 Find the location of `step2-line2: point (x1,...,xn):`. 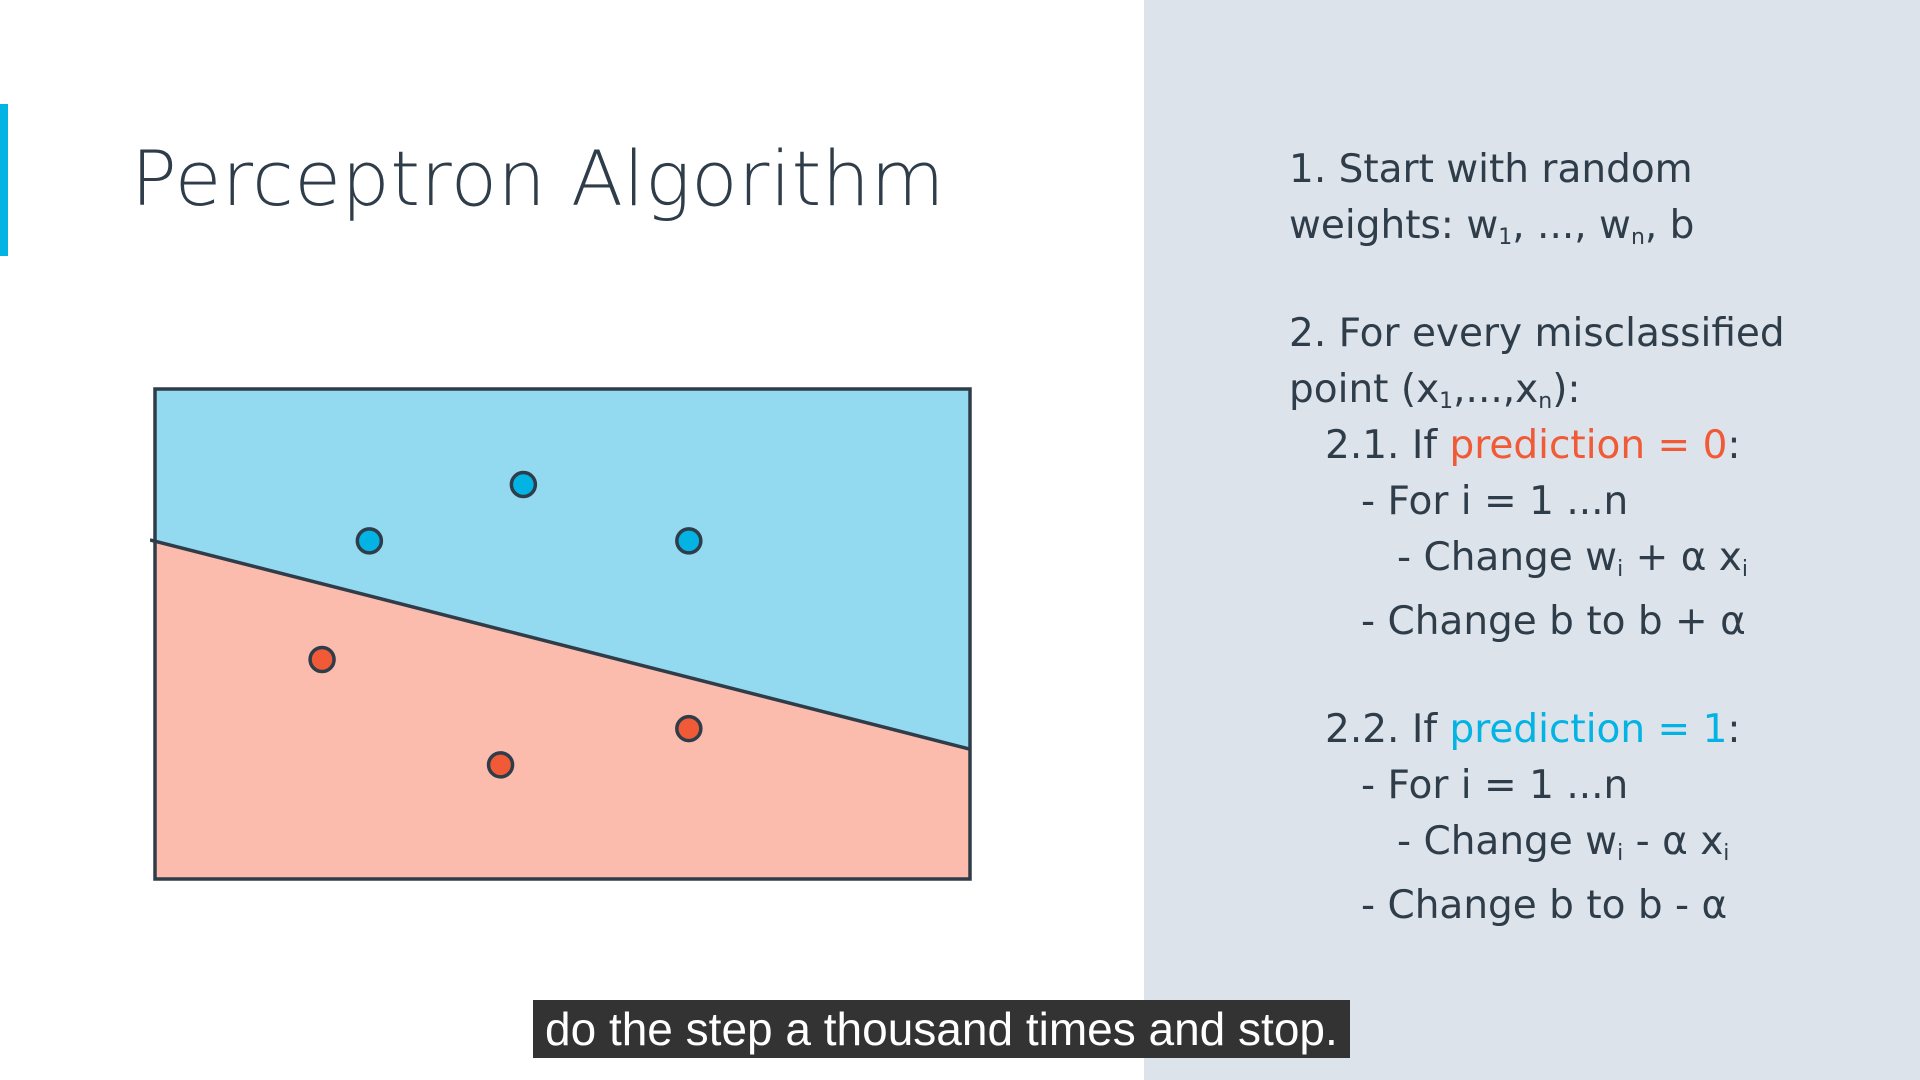

step2-line2: point (x1,...,xn): is located at coordinates (1594, 390).